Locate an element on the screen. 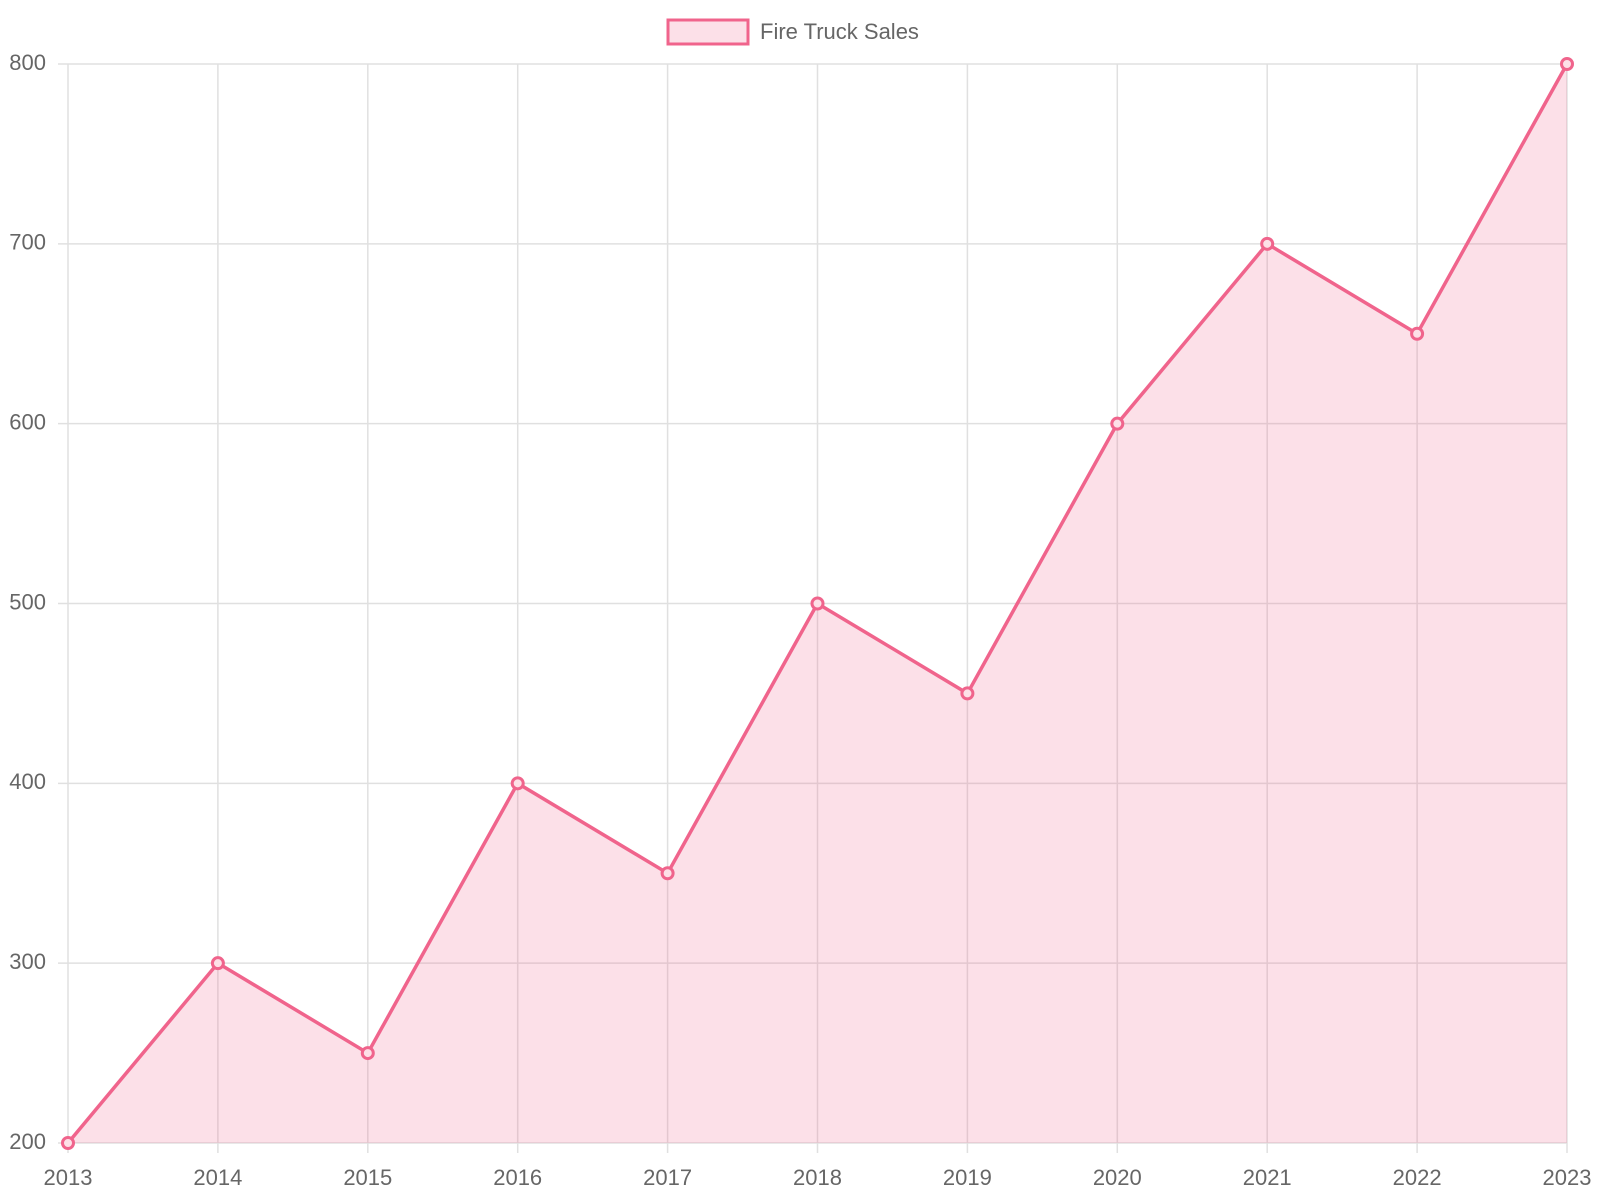  x-tick-label: 2019 is located at coordinates (967, 1177).